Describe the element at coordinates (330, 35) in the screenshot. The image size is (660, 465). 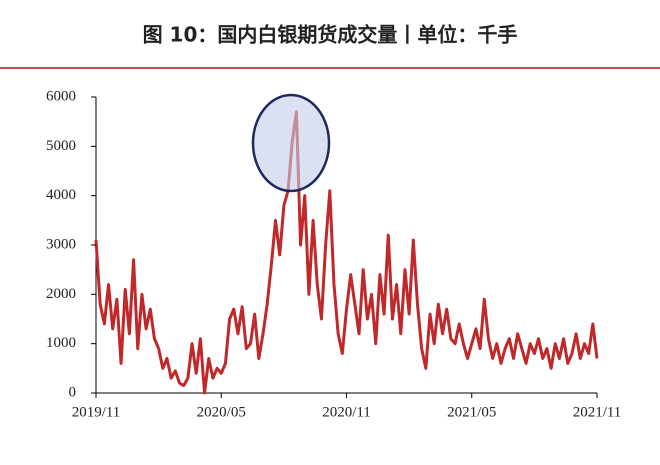
I see `chart-title: 图 10：国内白银期货成交量丨单位：千手` at that location.